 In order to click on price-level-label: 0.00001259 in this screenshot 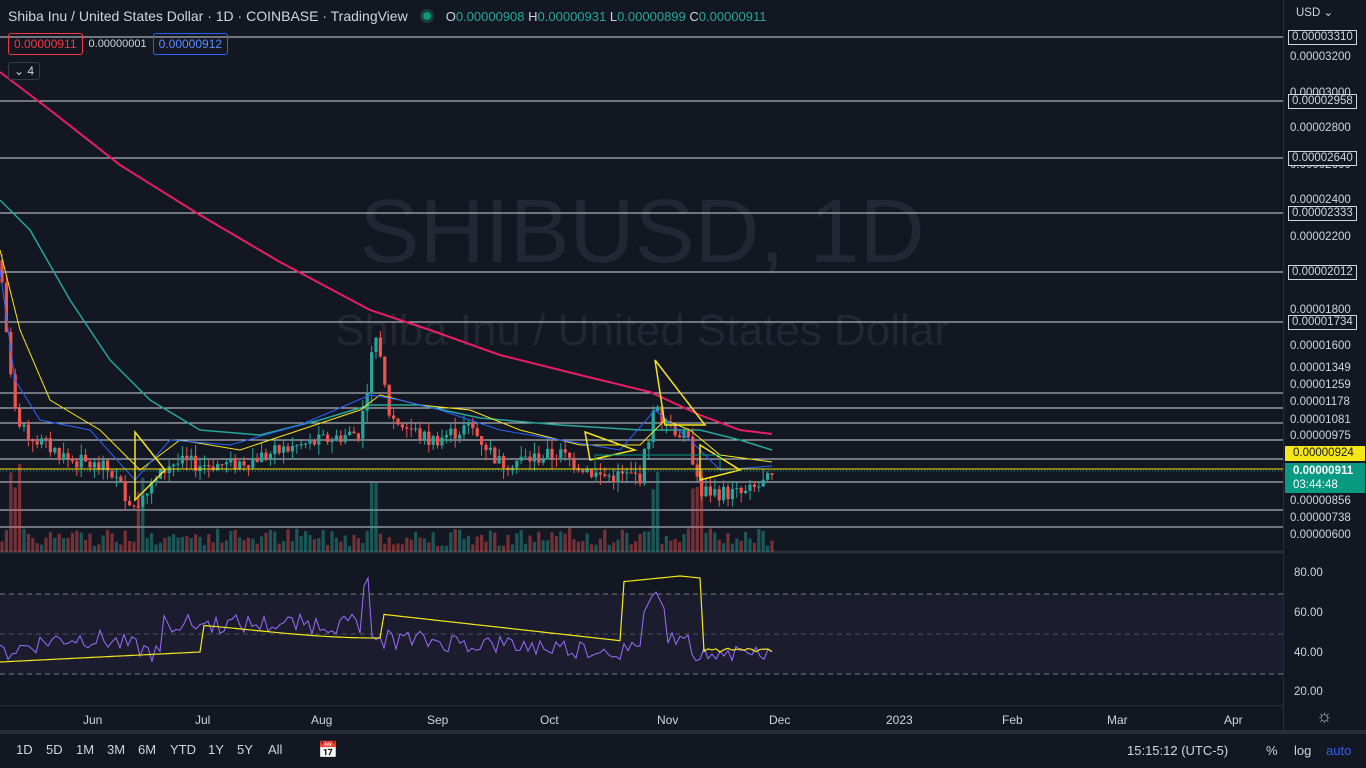, I will do `click(1320, 385)`.